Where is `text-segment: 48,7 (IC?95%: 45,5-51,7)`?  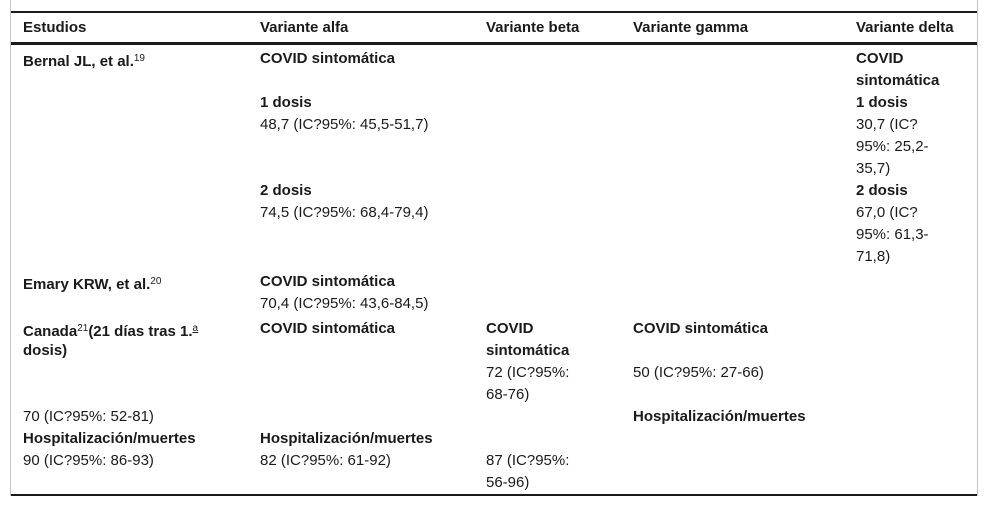
text-segment: 48,7 (IC?95%: 45,5-51,7) is located at coordinates (344, 124).